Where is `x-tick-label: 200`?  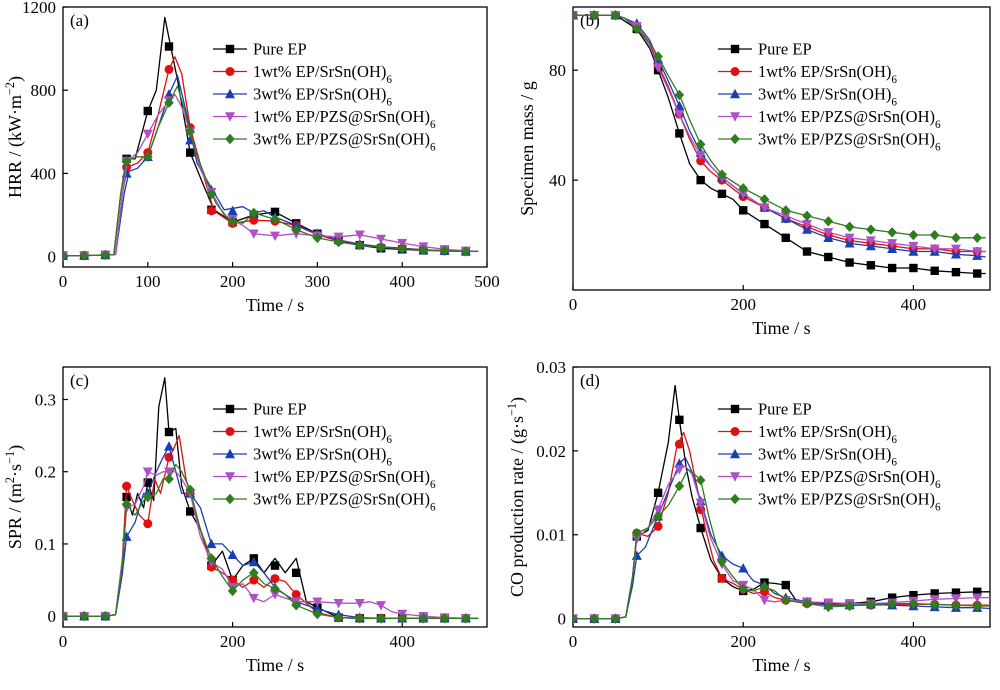
x-tick-label: 200 is located at coordinates (743, 641).